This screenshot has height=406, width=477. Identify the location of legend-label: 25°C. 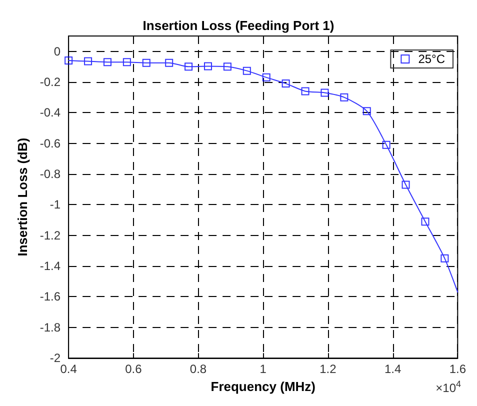
(432, 59).